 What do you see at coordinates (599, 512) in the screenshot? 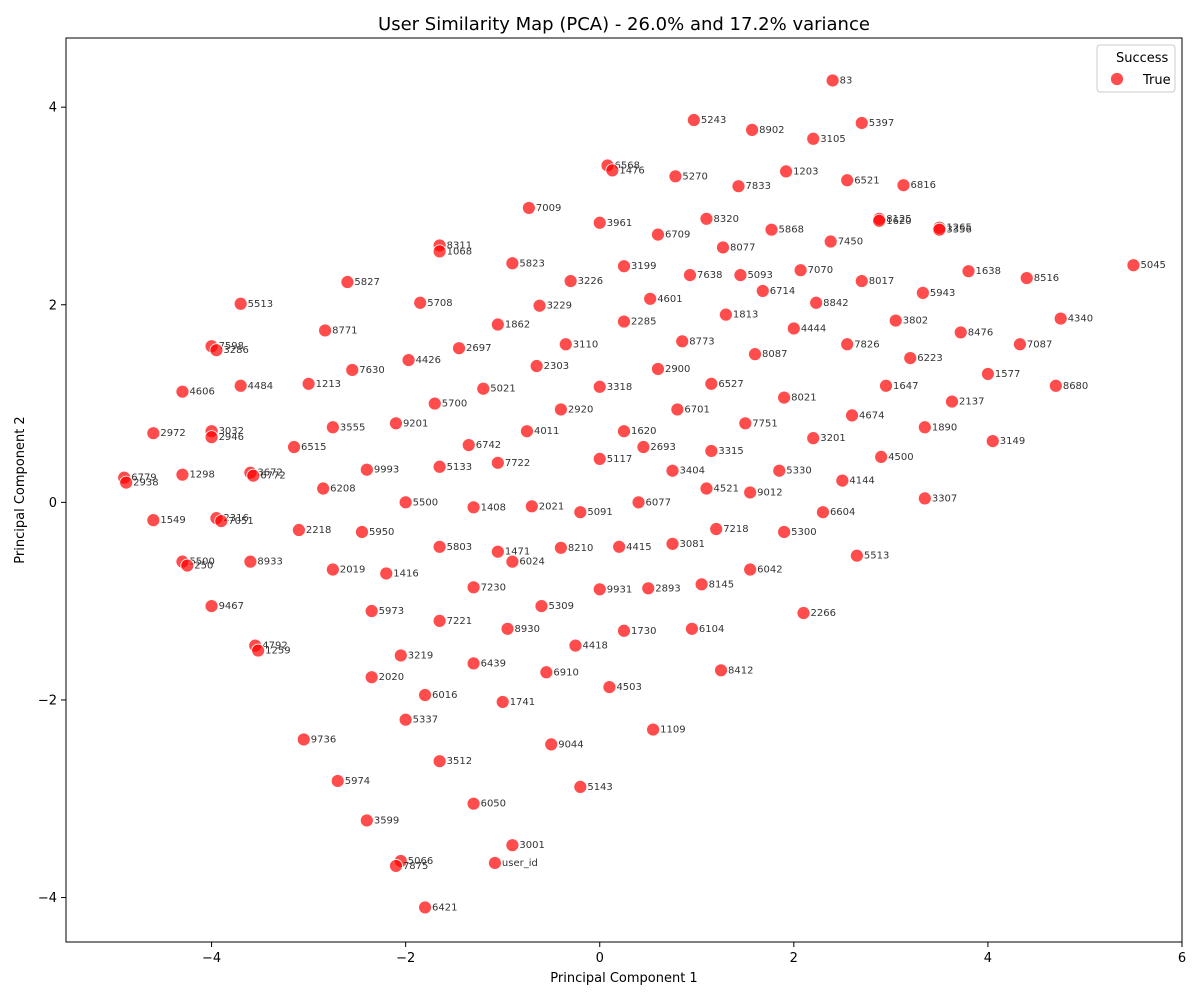
I see `data-point-label: 5091` at bounding box center [599, 512].